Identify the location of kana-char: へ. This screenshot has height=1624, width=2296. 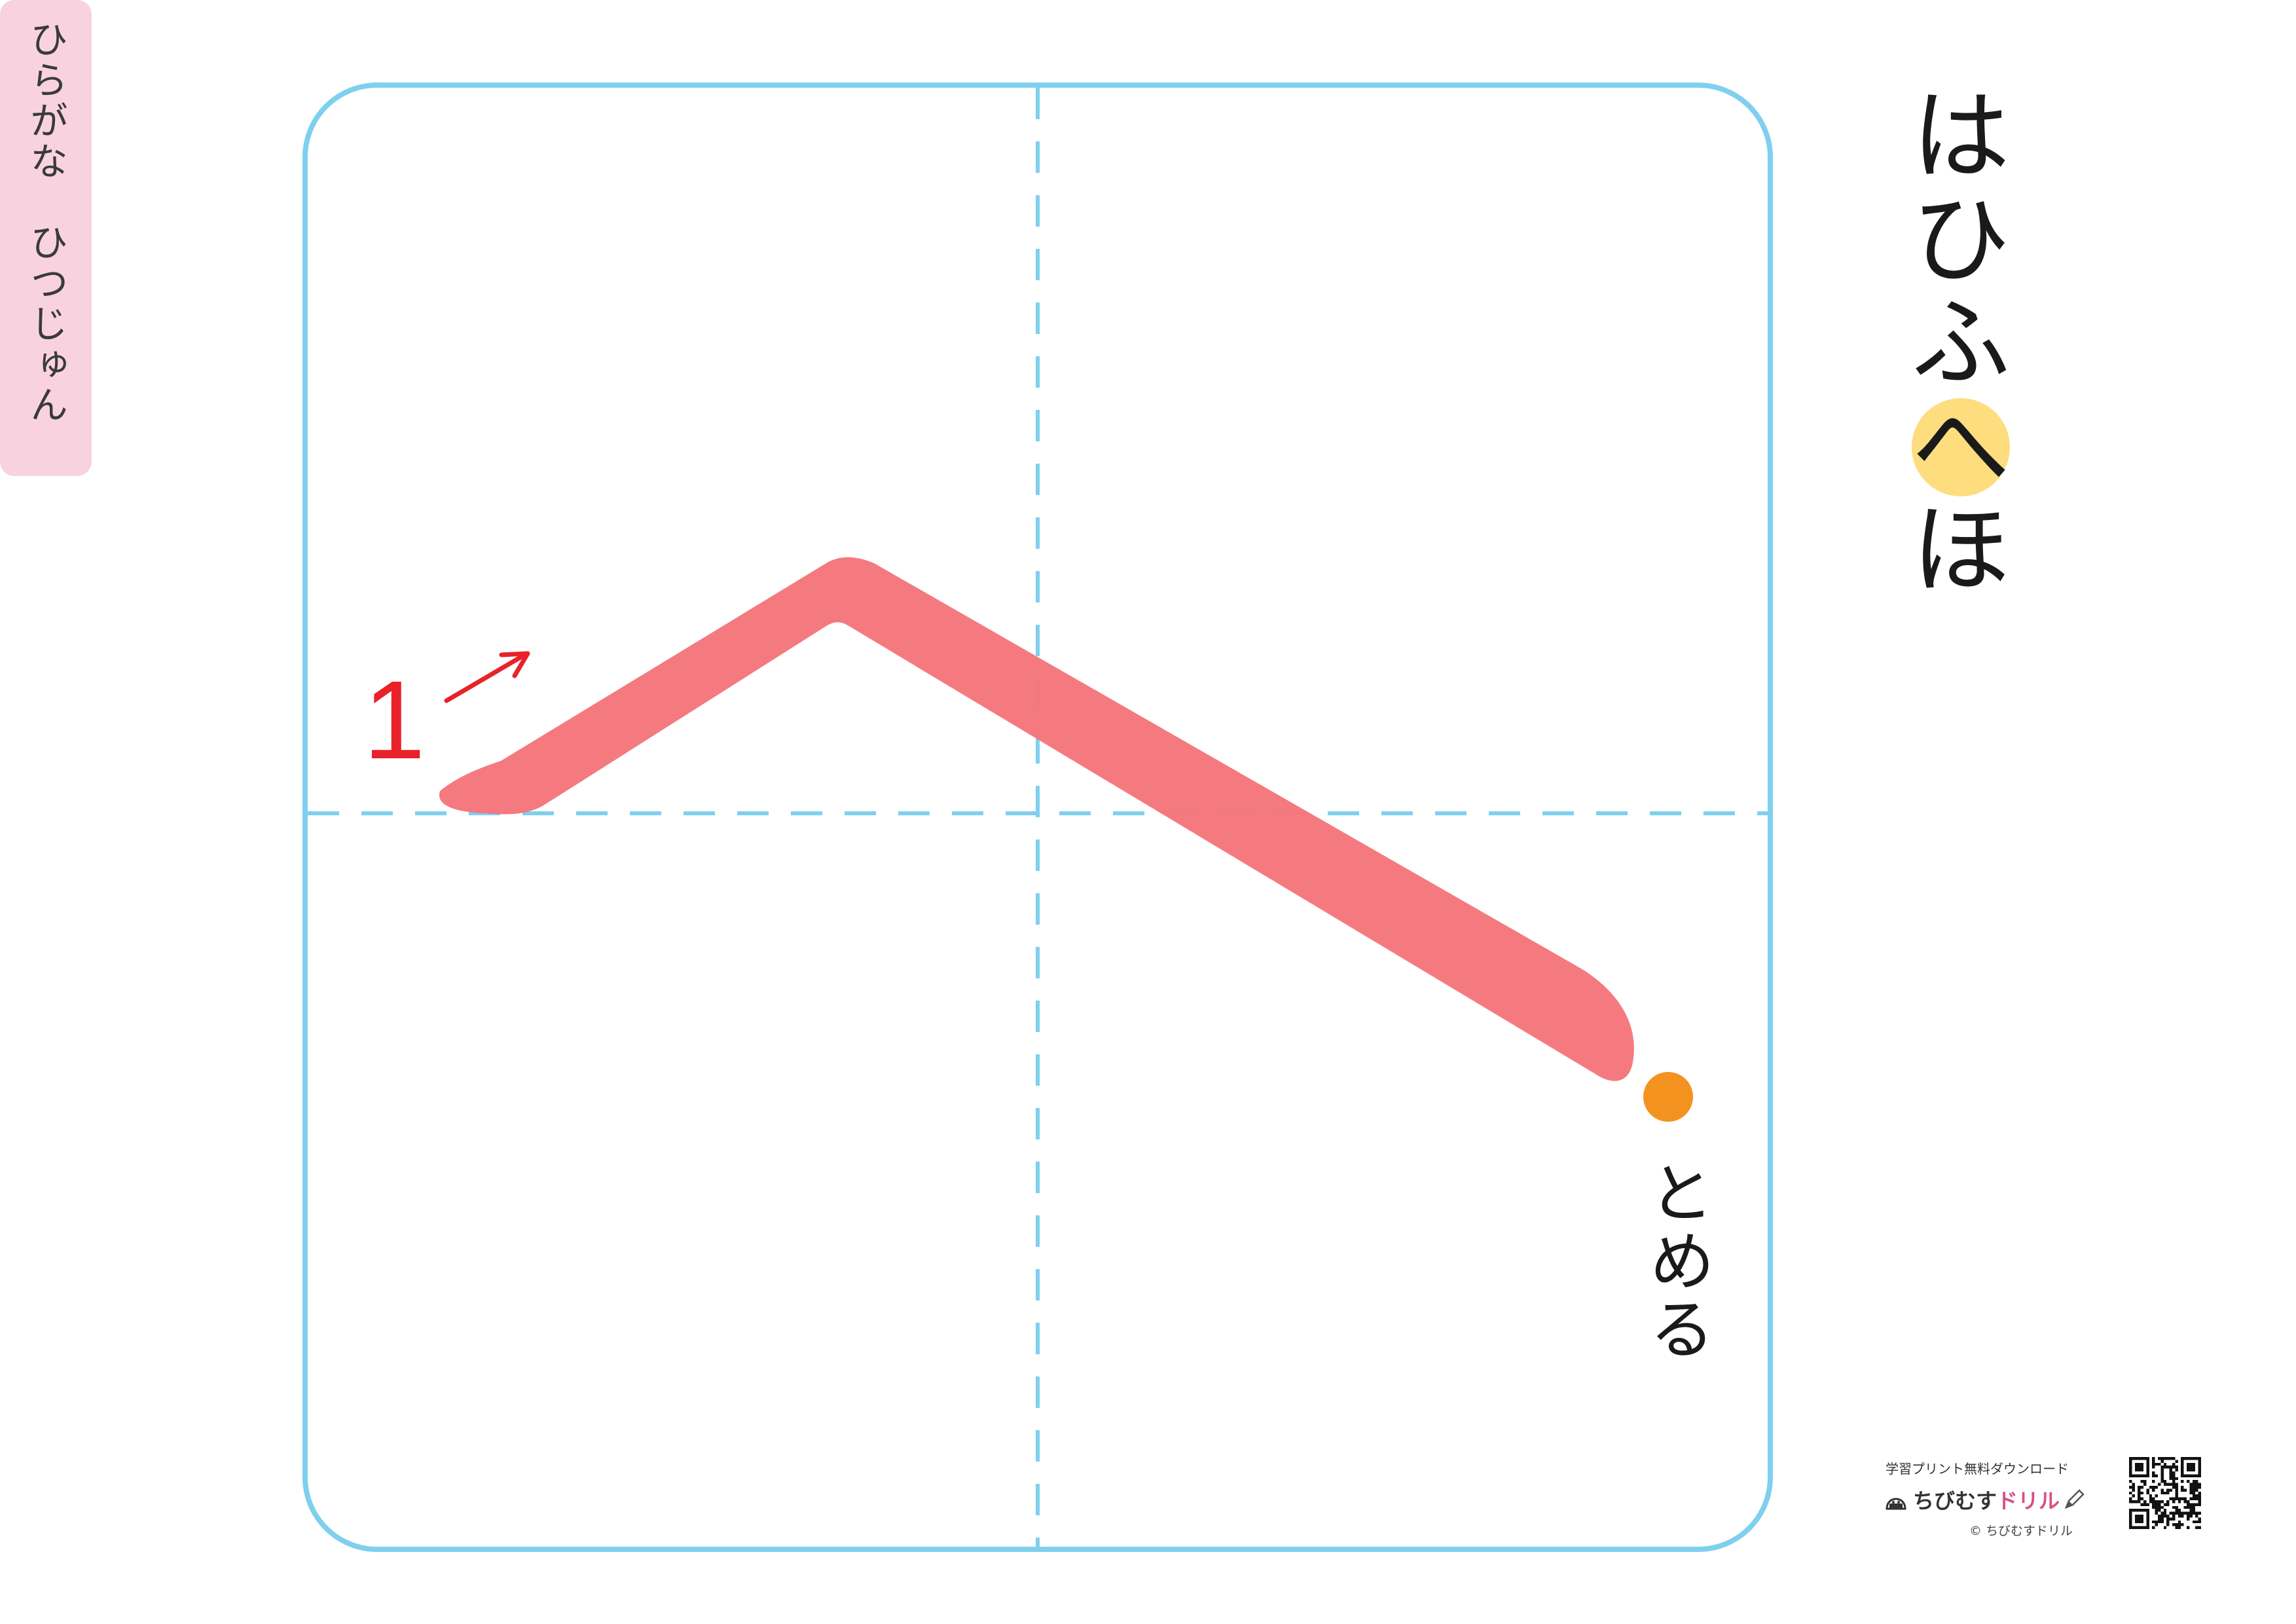
(1960, 447).